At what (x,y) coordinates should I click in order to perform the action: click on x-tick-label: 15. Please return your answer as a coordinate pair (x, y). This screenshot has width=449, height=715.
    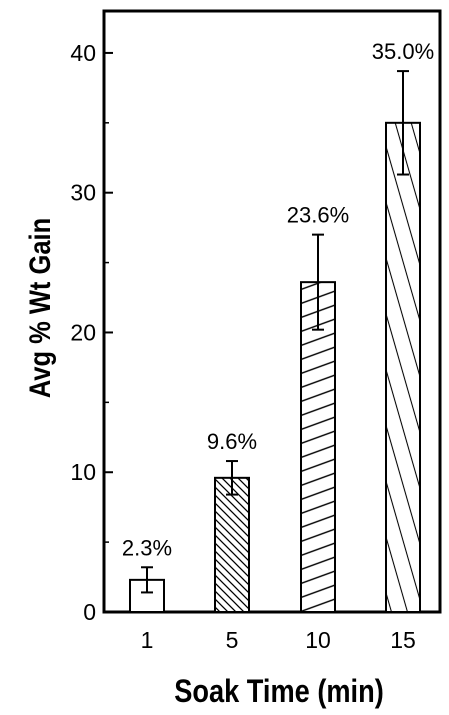
    Looking at the image, I should click on (403, 640).